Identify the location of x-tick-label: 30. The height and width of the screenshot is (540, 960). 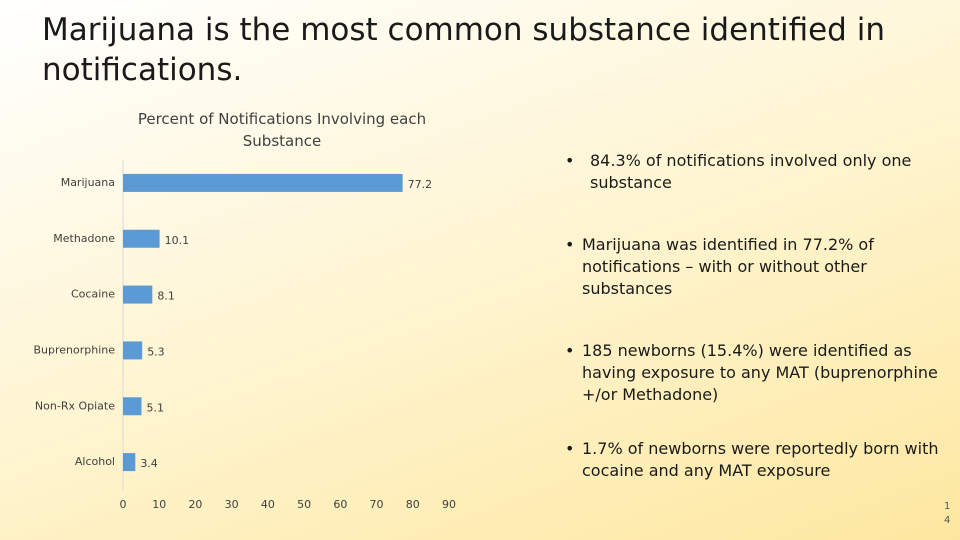
(232, 504).